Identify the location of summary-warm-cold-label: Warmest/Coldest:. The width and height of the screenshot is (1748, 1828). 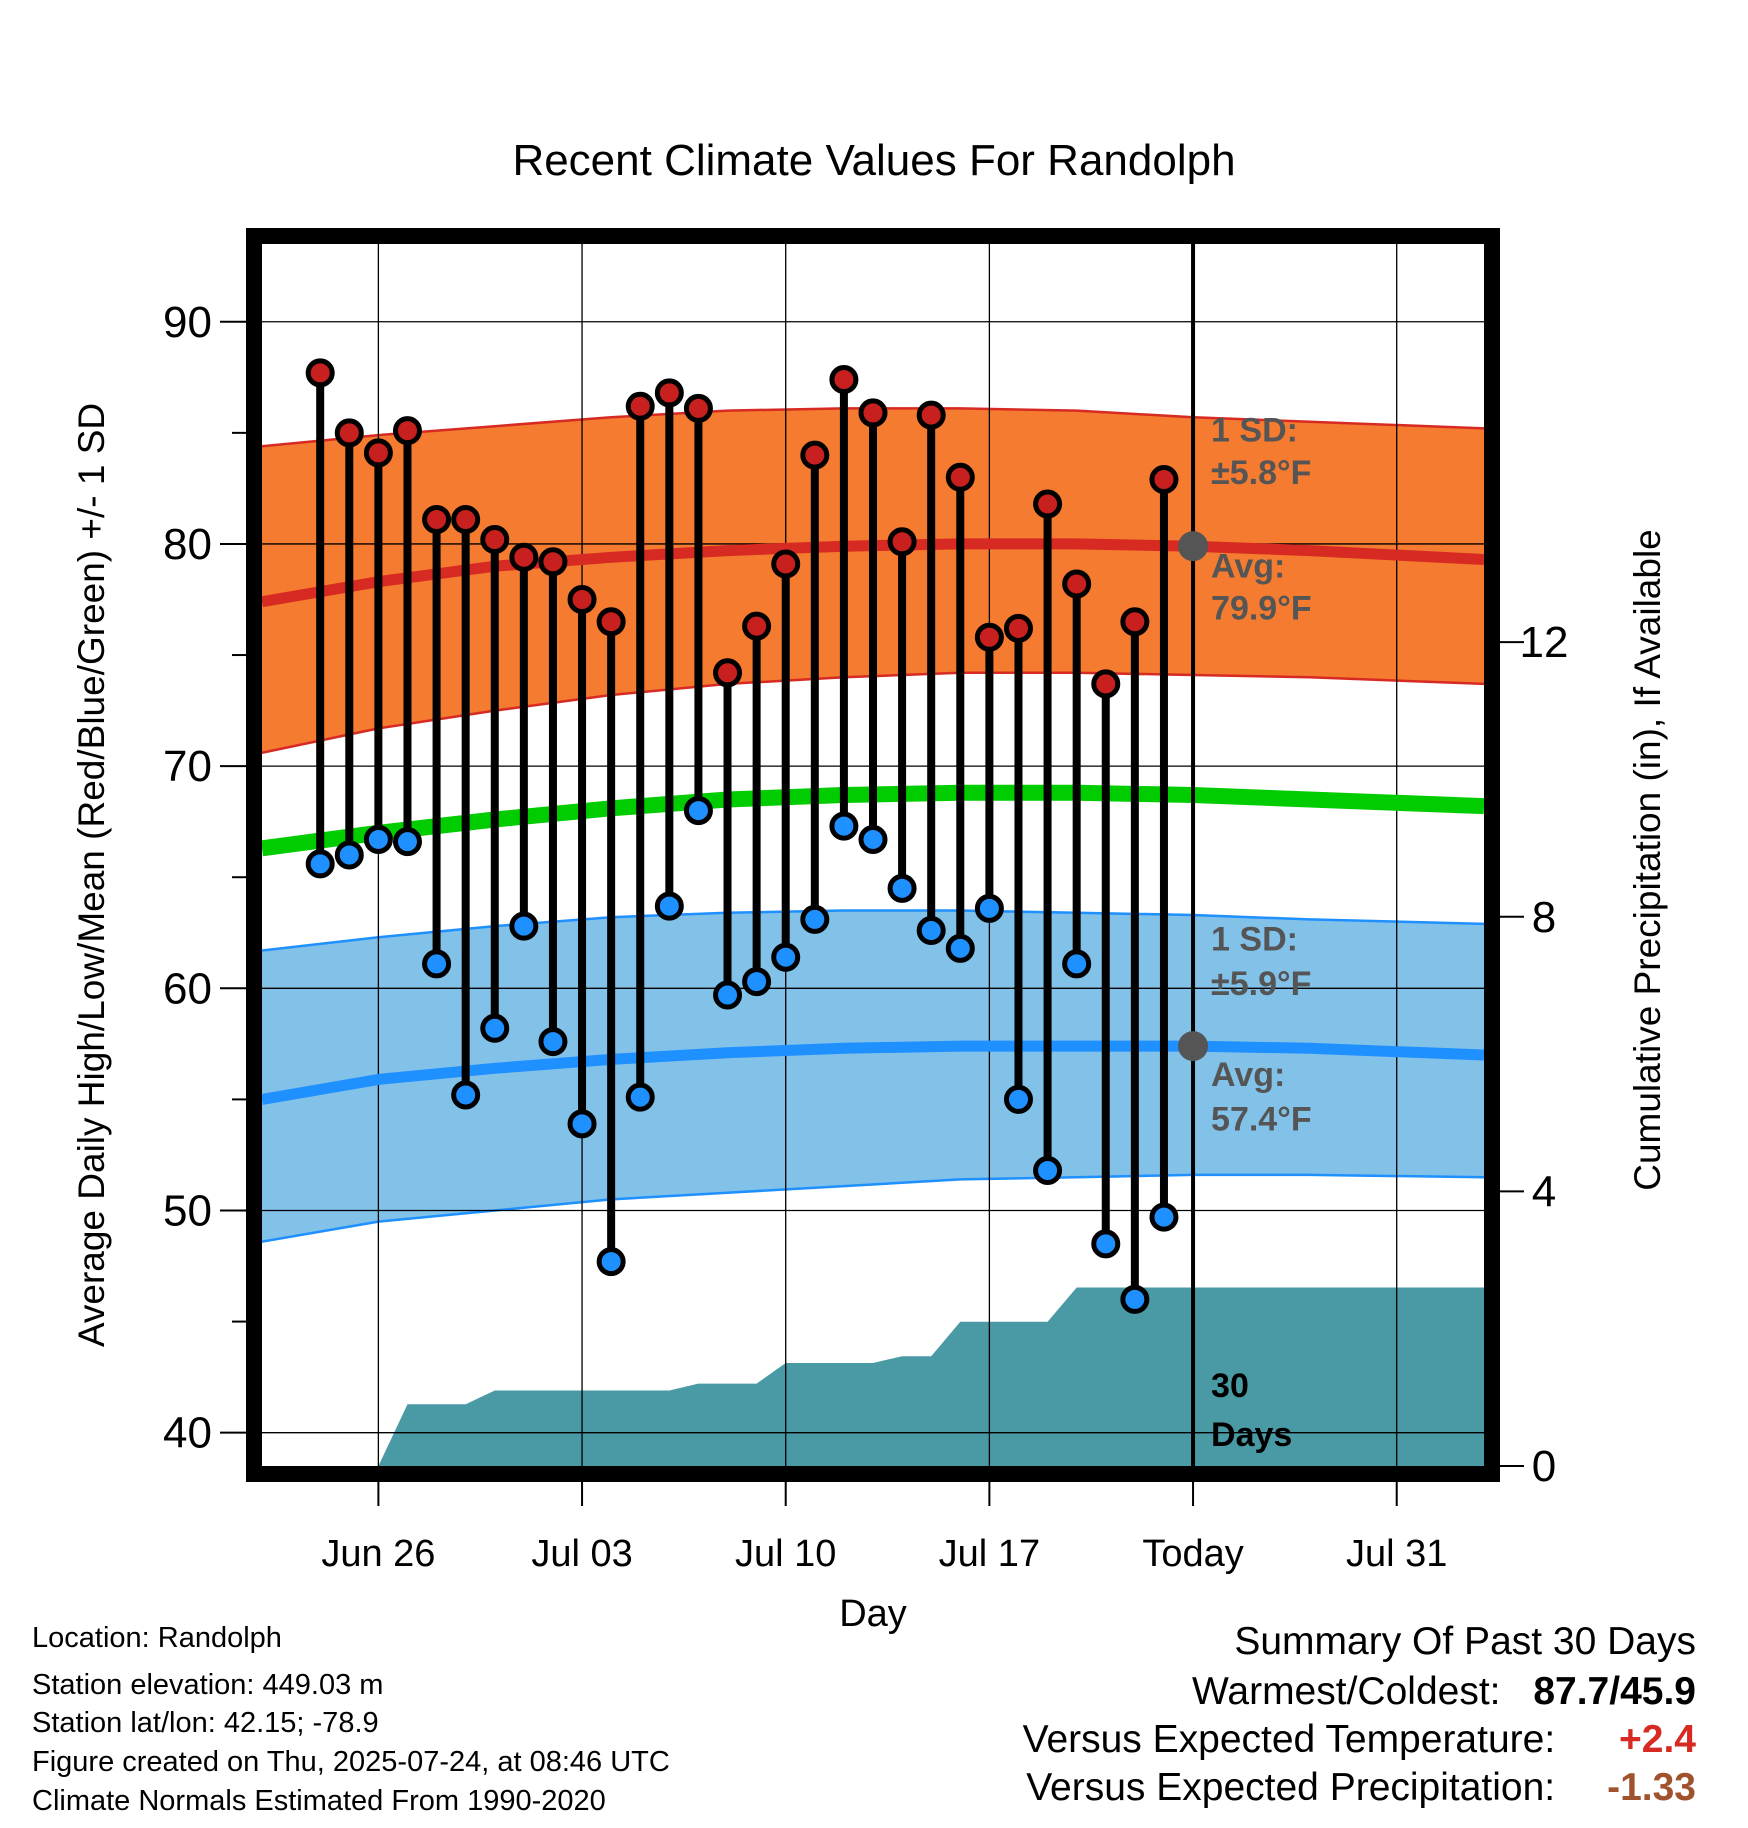
(1346, 1691).